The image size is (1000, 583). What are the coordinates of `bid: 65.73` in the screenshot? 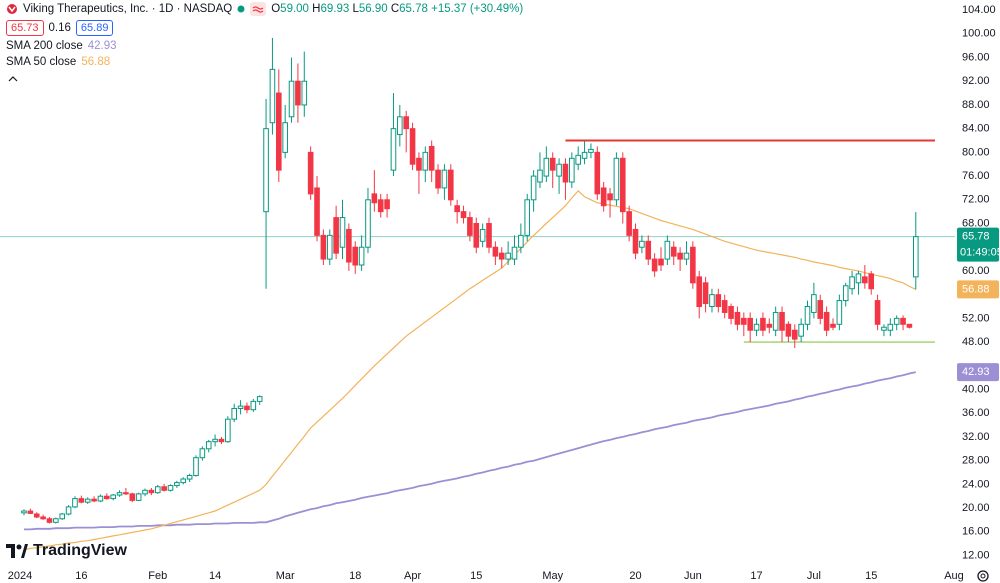 It's located at (25, 28).